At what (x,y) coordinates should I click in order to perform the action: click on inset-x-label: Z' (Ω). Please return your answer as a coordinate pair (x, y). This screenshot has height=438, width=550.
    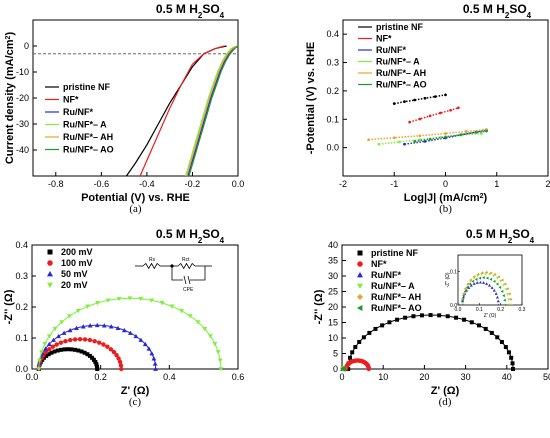
    Looking at the image, I should click on (490, 316).